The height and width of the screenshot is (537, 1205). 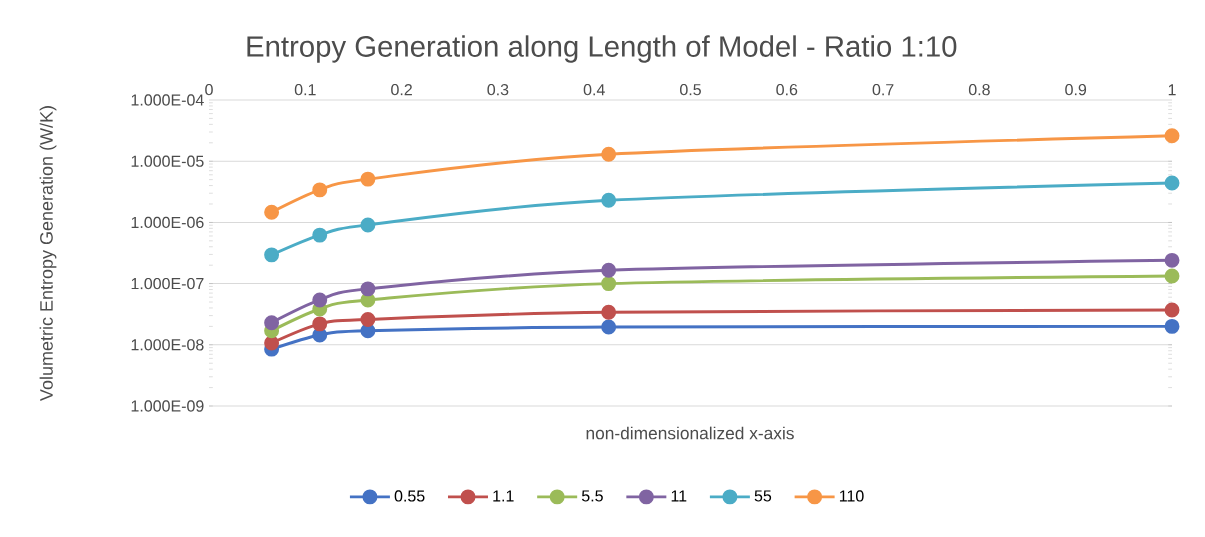 I want to click on legend-label: 11, so click(x=679, y=496).